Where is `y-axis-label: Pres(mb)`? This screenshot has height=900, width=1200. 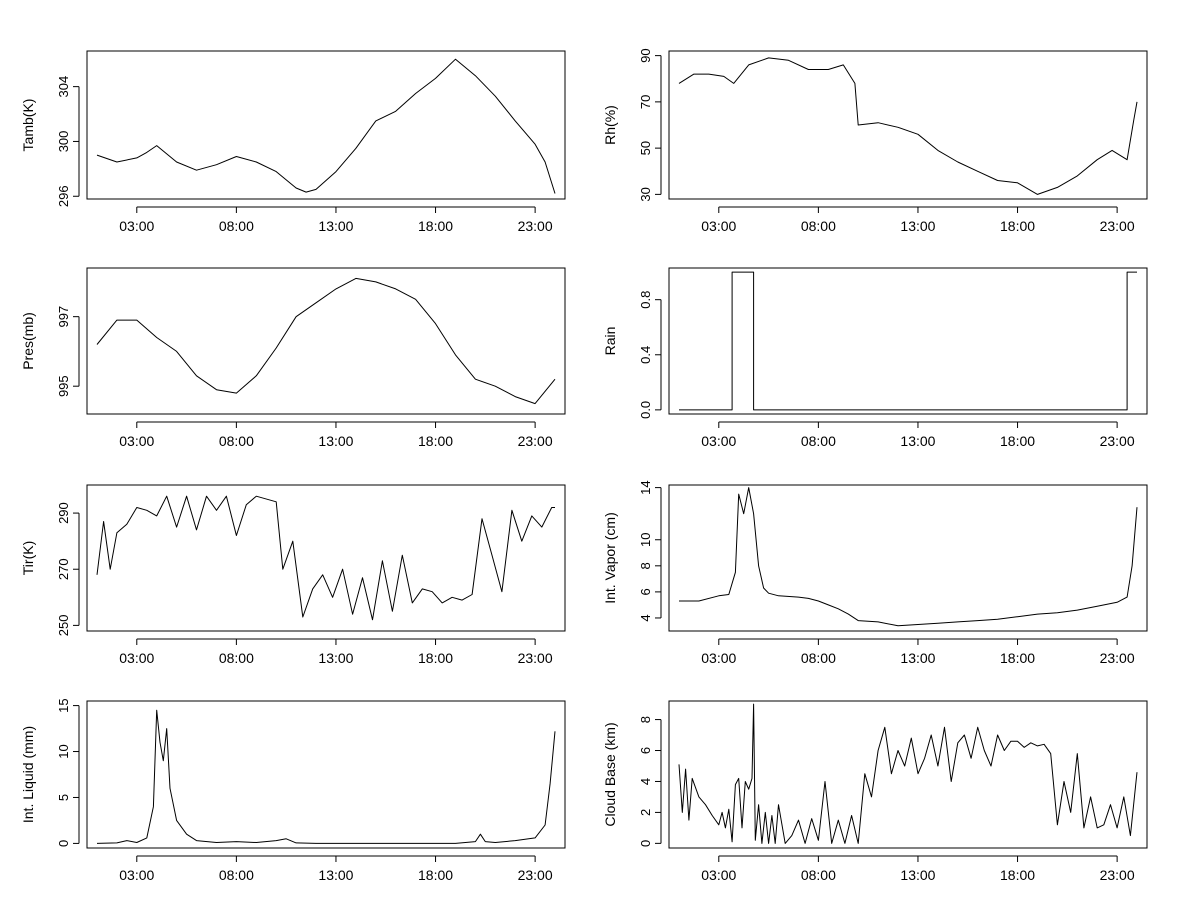
y-axis-label: Pres(mb) is located at coordinates (28, 341).